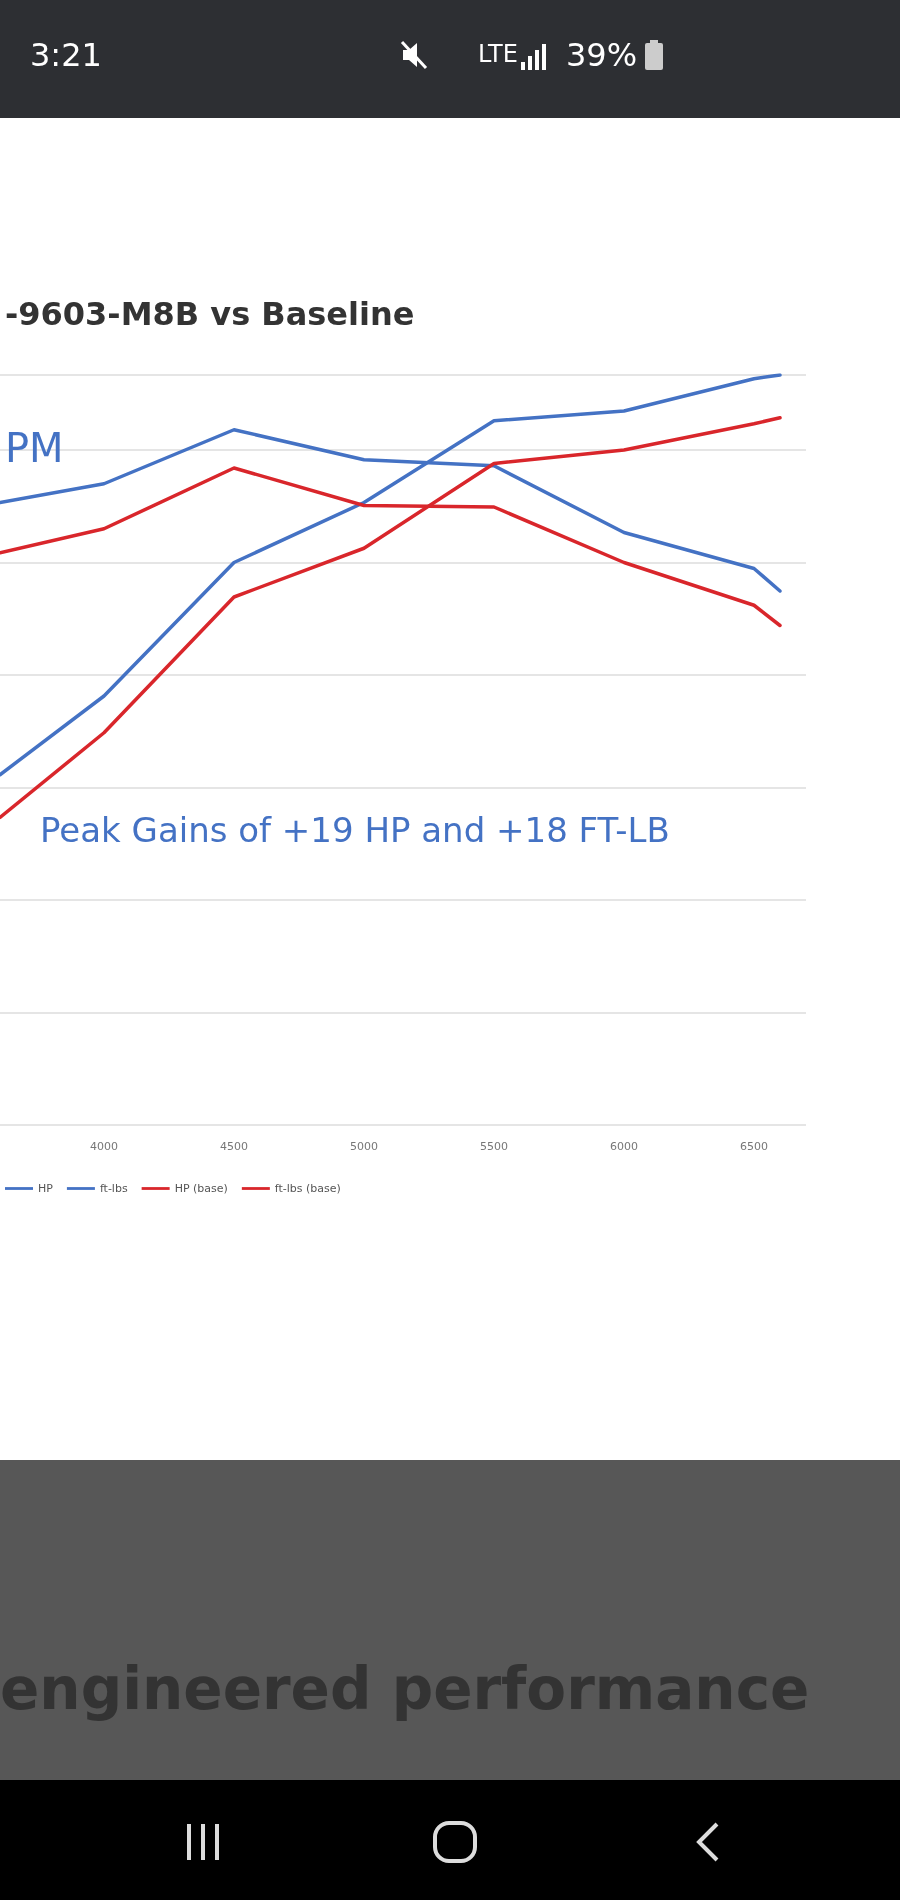 Image resolution: width=900 pixels, height=1900 pixels. I want to click on x-tick-label: 5500, so click(494, 1146).